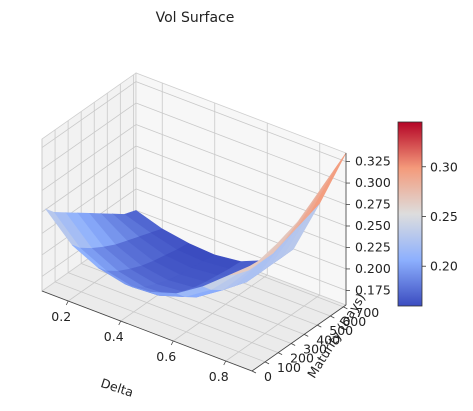 The width and height of the screenshot is (473, 411). Describe the element at coordinates (195, 18) in the screenshot. I see `chart-title: Vol Surface` at that location.